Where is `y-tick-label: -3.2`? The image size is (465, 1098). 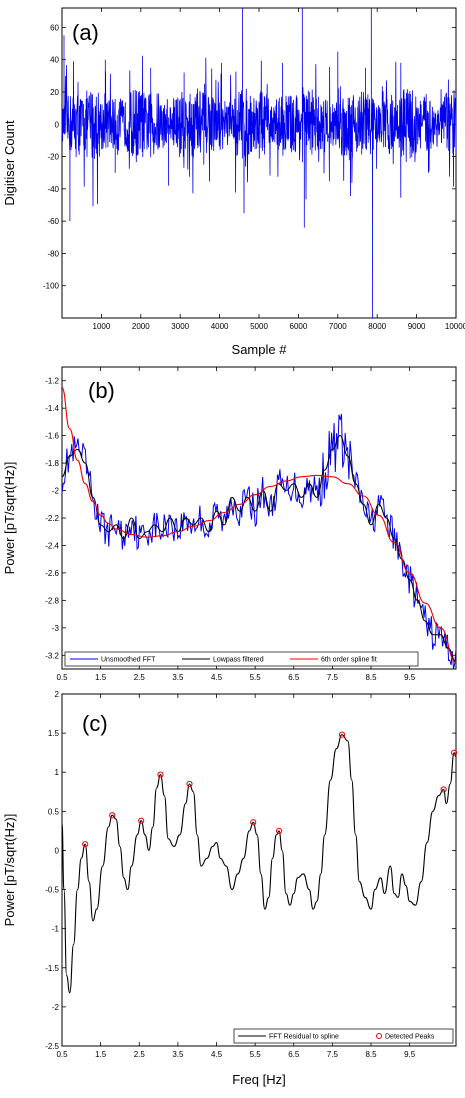
y-tick-label: -3.2 is located at coordinates (52, 655).